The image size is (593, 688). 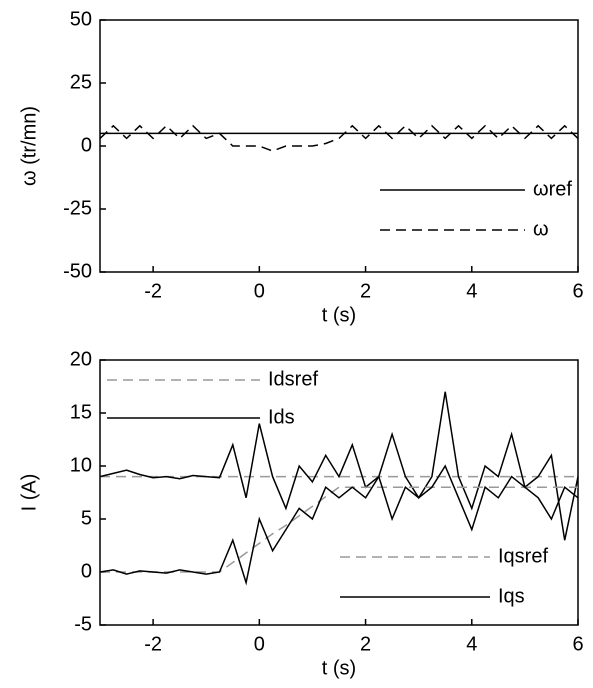 What do you see at coordinates (81, 359) in the screenshot?
I see `y-tick-label: 20` at bounding box center [81, 359].